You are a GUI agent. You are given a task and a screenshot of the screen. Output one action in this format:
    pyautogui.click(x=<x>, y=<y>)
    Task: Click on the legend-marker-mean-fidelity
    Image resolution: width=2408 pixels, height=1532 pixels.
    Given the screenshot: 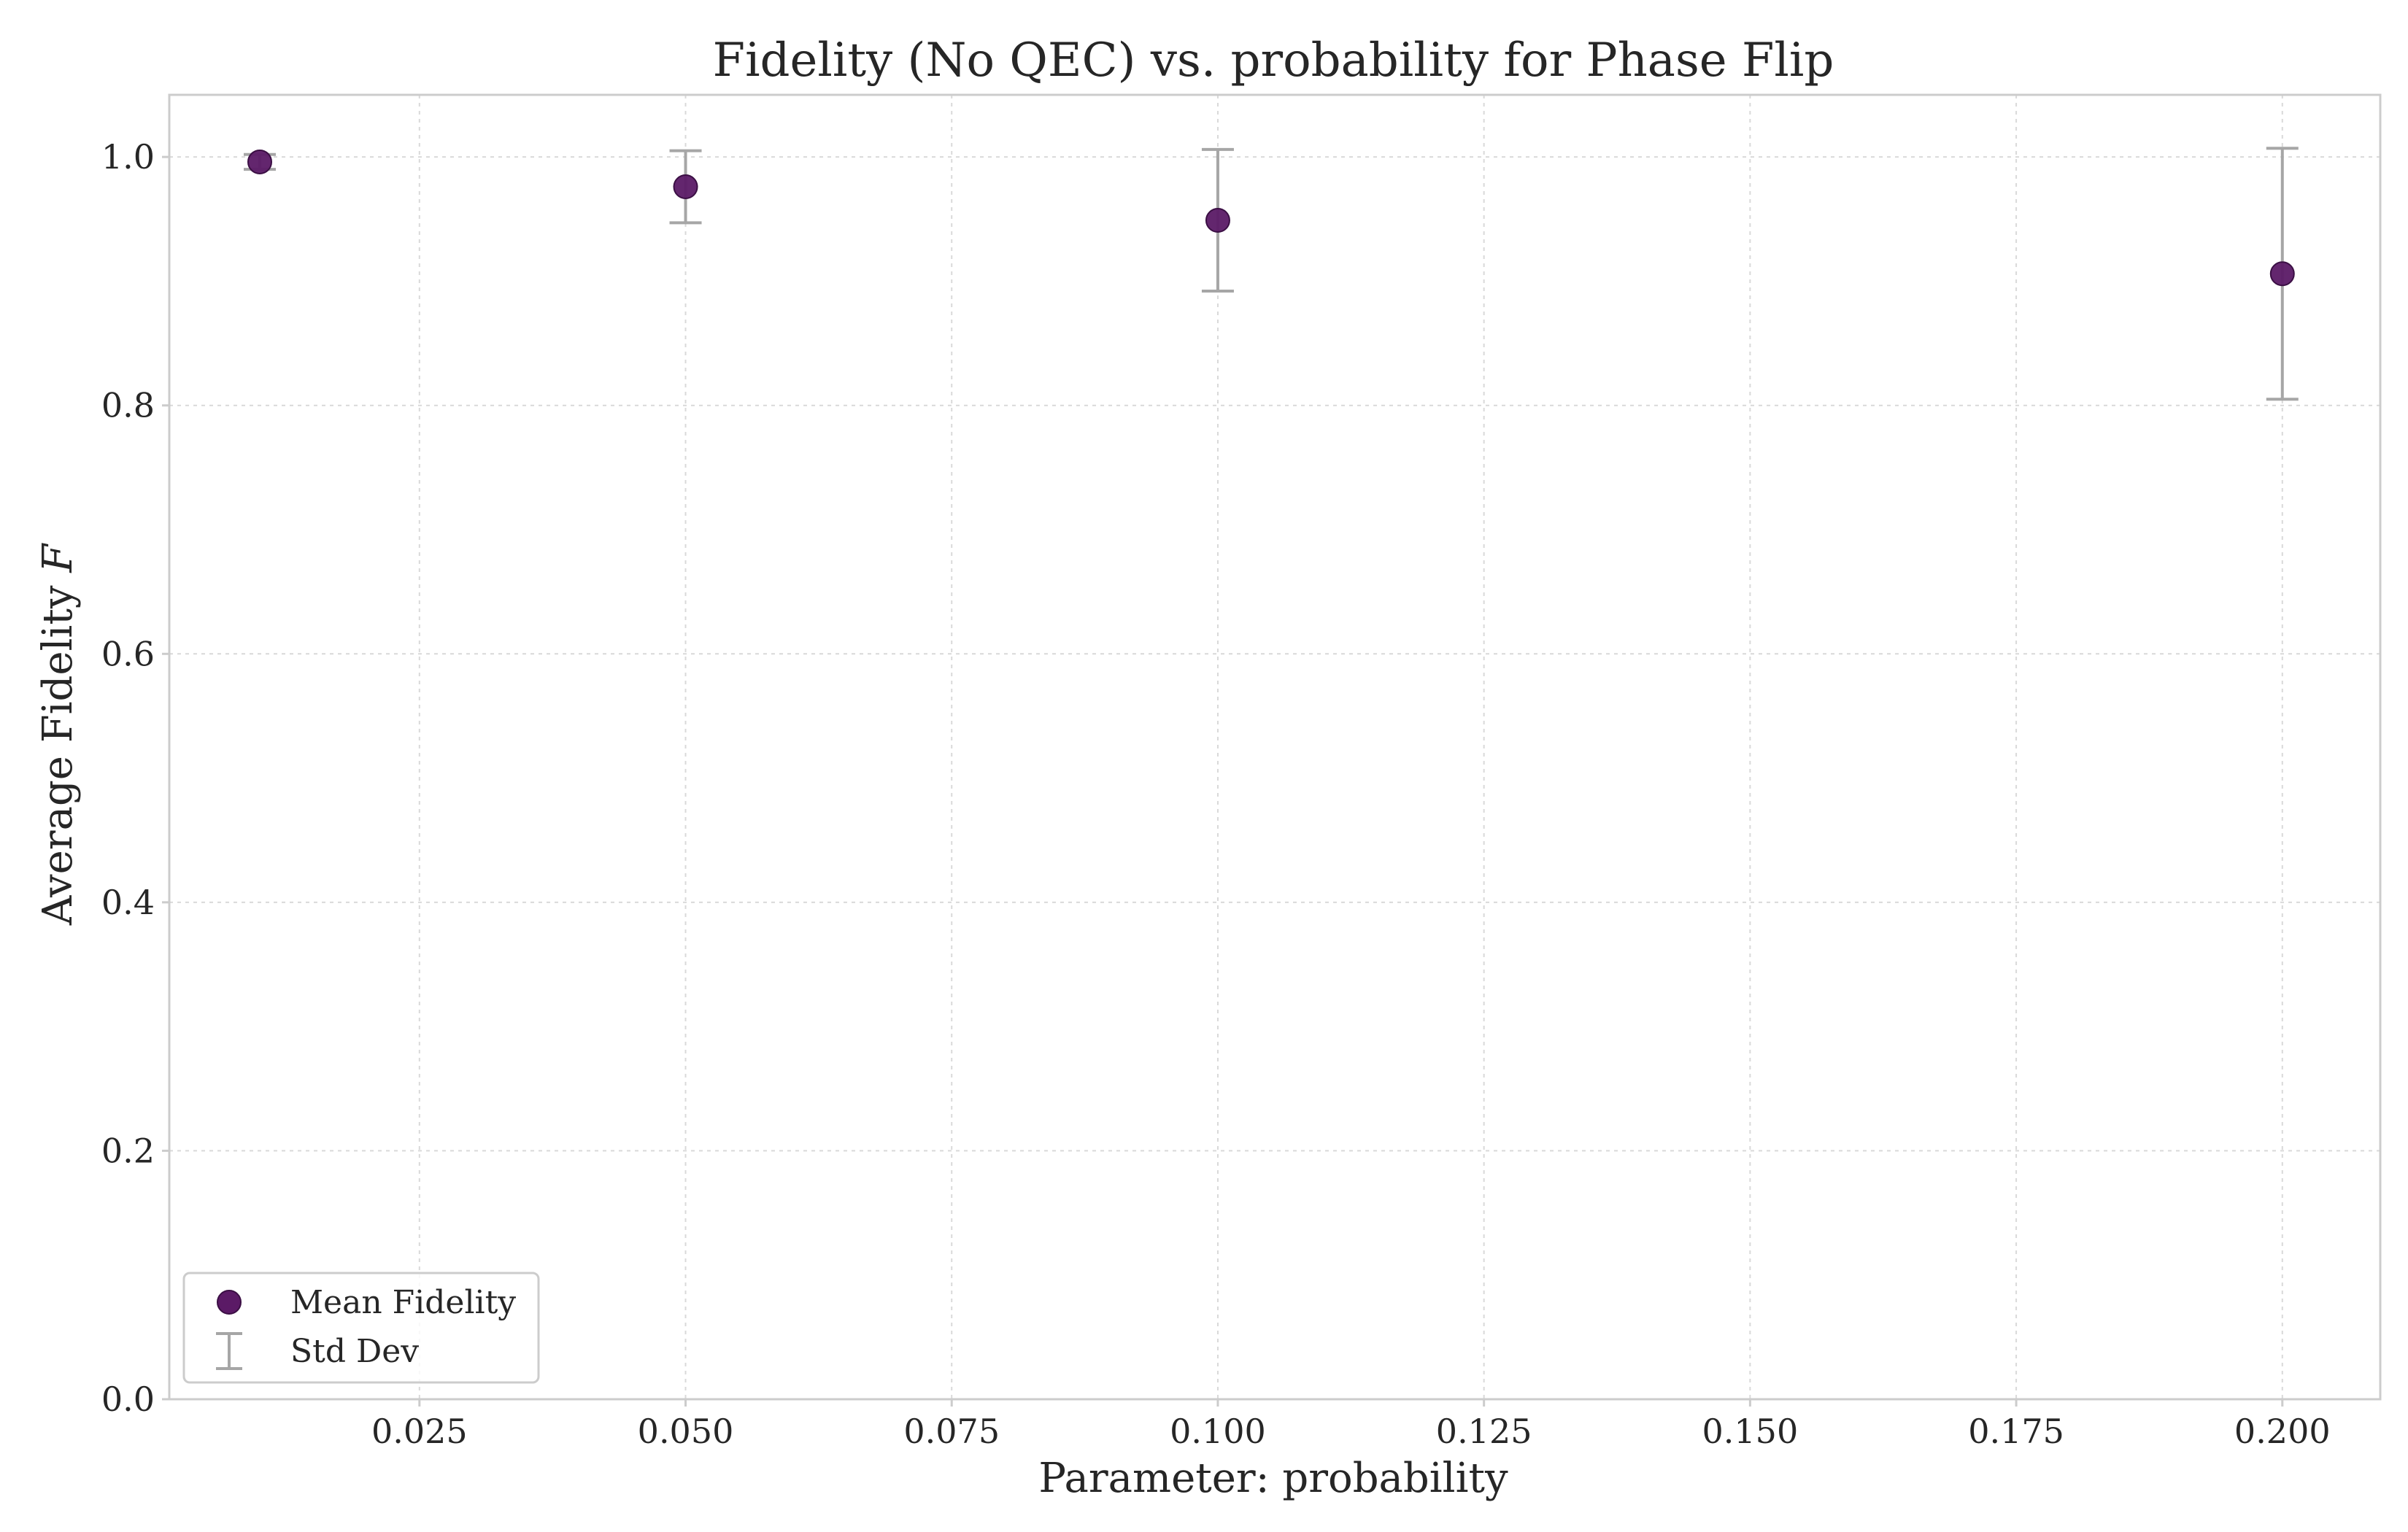 What is the action you would take?
    pyautogui.click(x=229, y=1303)
    